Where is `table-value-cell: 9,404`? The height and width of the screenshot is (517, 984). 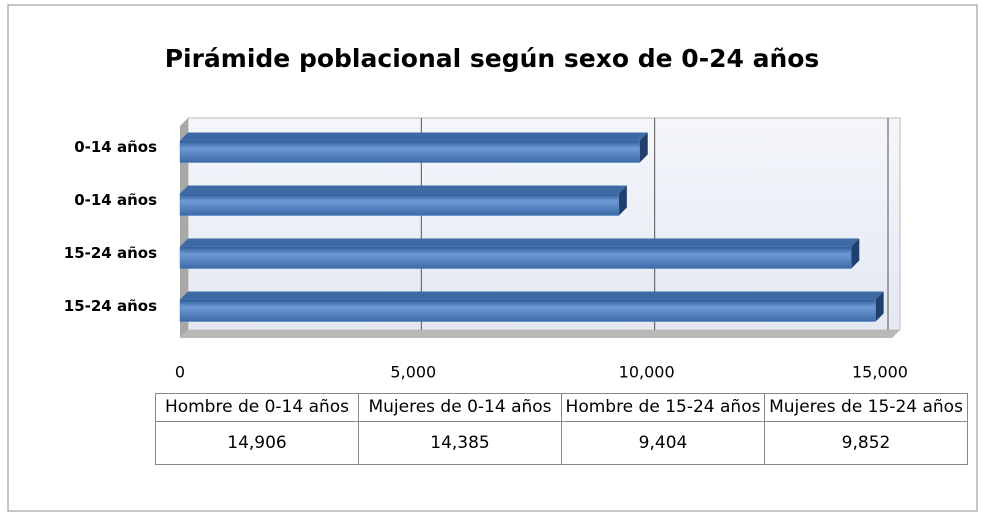 table-value-cell: 9,404 is located at coordinates (663, 443).